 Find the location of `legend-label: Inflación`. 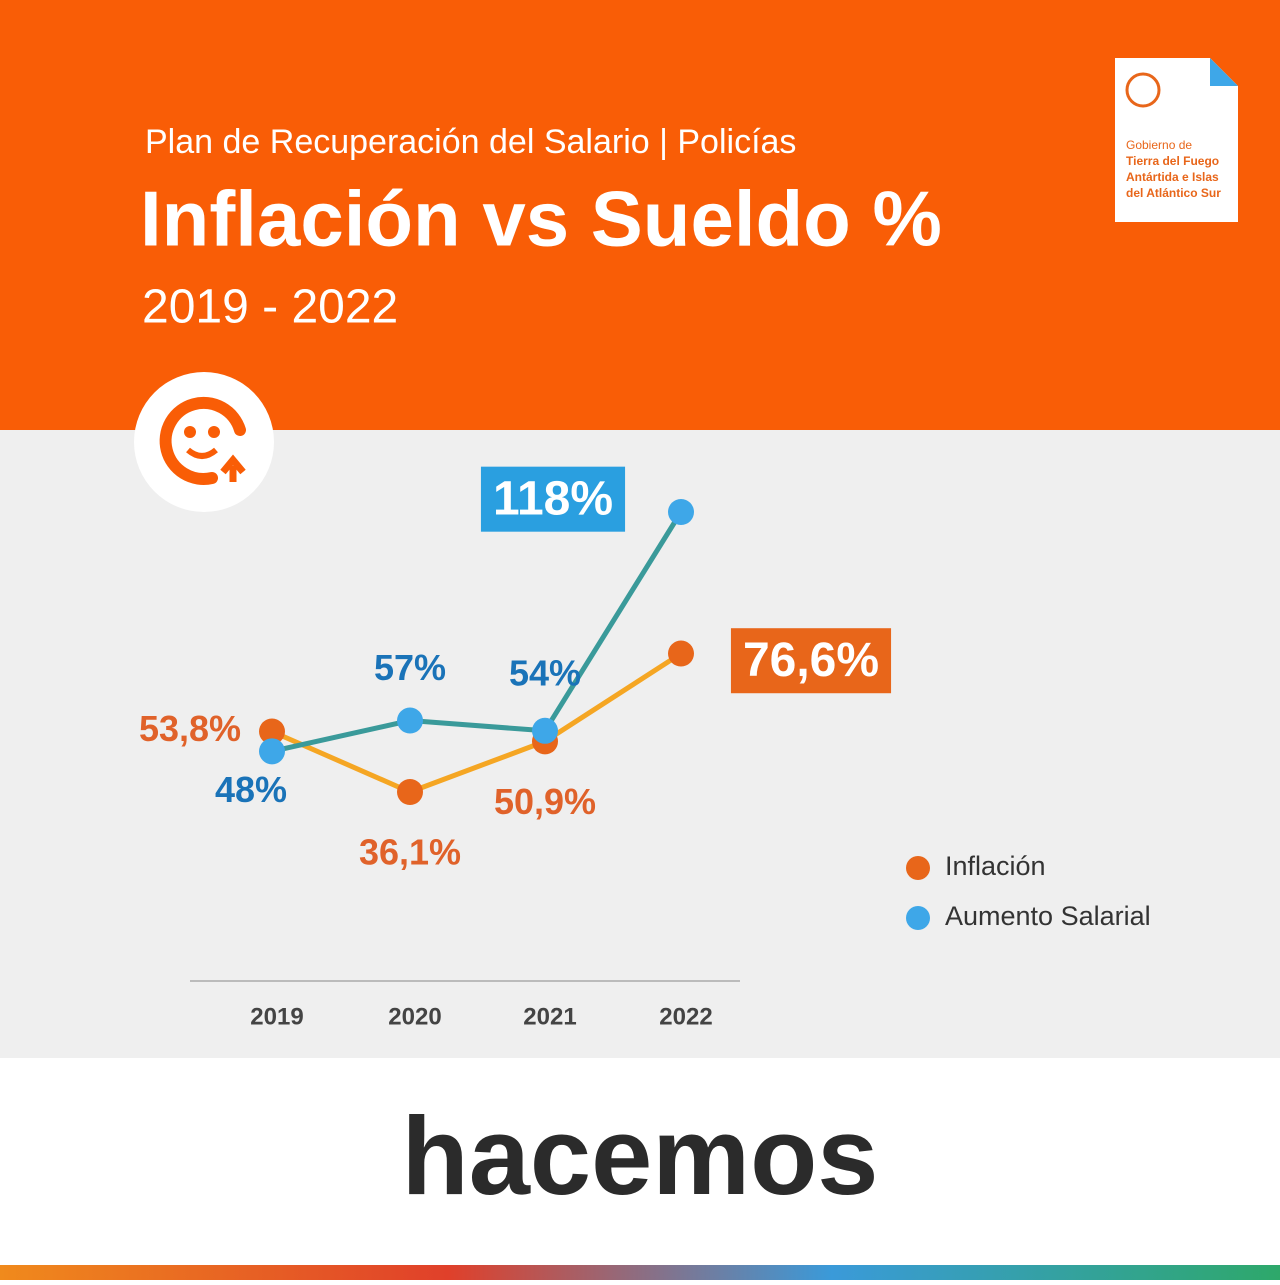

legend-label: Inflación is located at coordinates (995, 866).